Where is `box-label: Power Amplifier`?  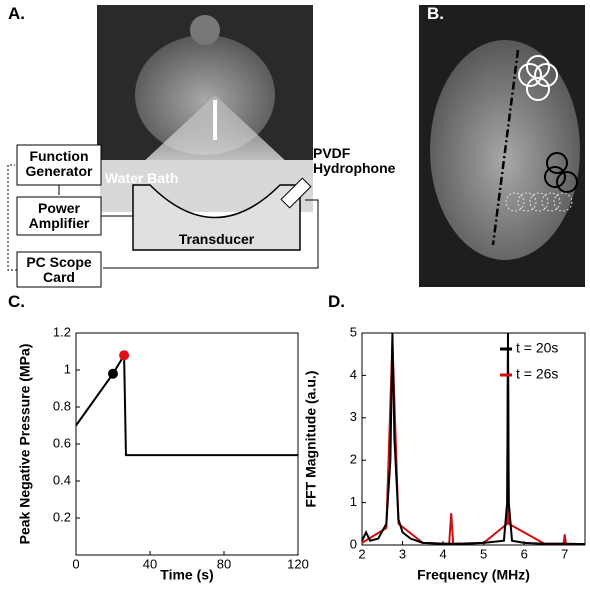 box-label: Power Amplifier is located at coordinates (59, 215).